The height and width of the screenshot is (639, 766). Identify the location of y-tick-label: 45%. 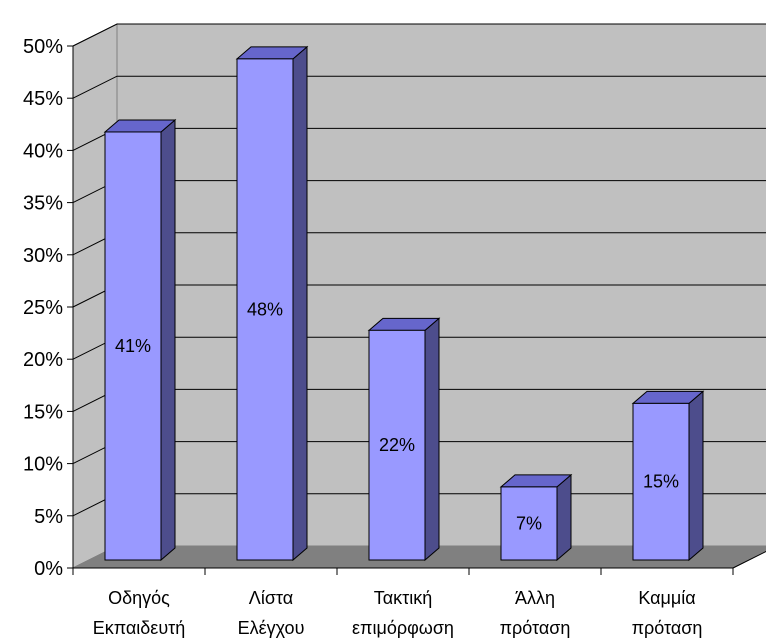
(43, 99).